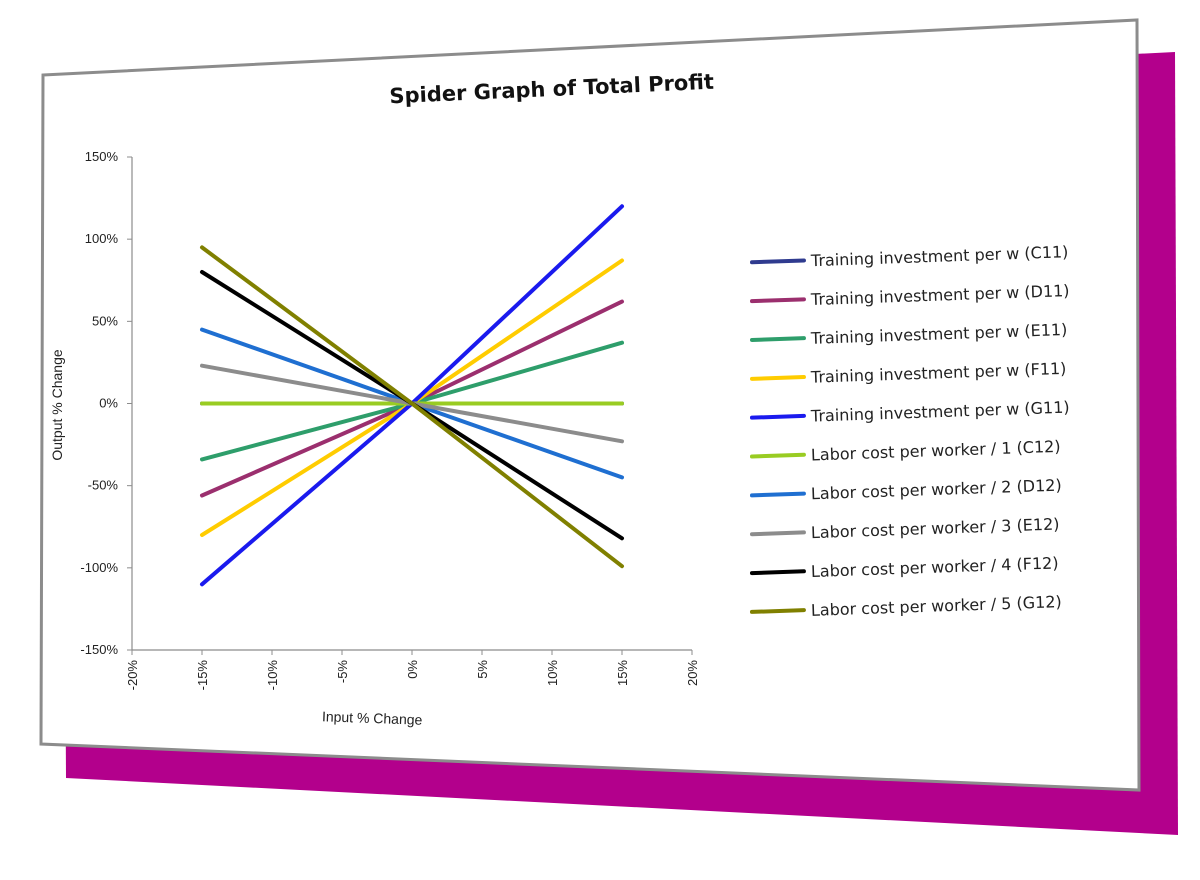 This screenshot has width=1200, height=880. I want to click on y-axis-ticks: 150% 100% 50% 0% -50% -100% -150%, so click(106, 403).